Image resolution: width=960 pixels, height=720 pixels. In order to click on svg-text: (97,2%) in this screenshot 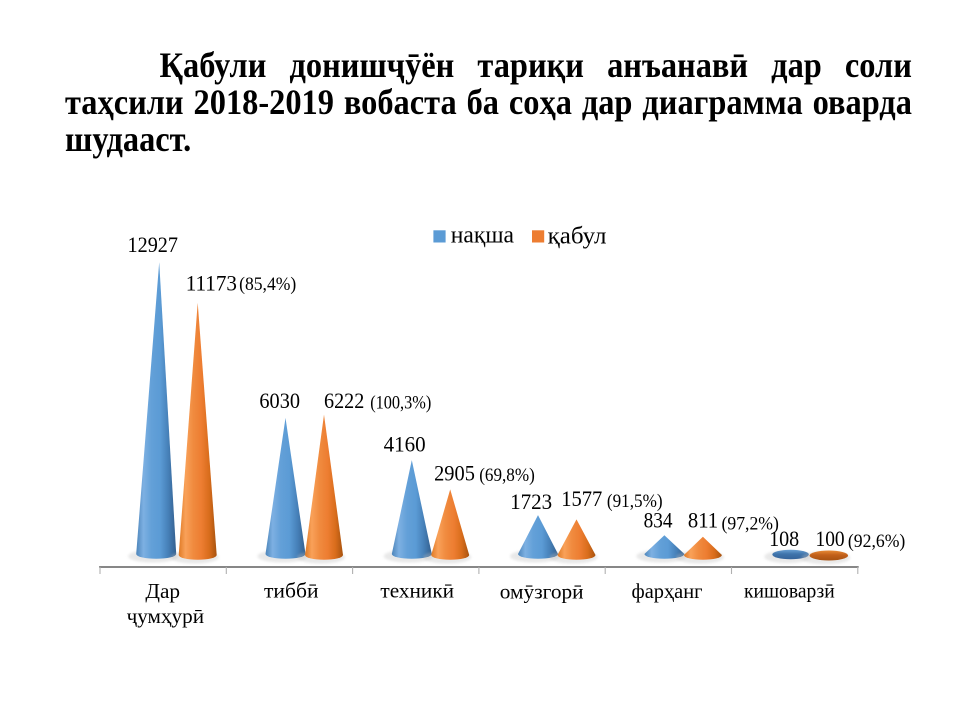, I will do `click(750, 524)`.